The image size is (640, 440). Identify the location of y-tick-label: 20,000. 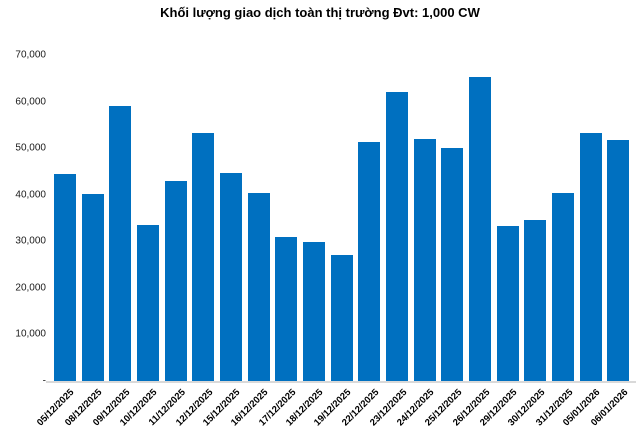
(30, 288).